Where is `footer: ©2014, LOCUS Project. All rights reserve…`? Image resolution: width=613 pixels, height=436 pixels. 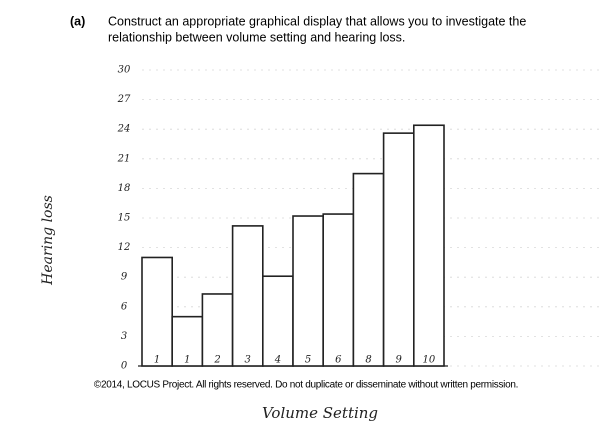
footer: ©2014, LOCUS Project. All rights reserve… is located at coordinates (306, 385).